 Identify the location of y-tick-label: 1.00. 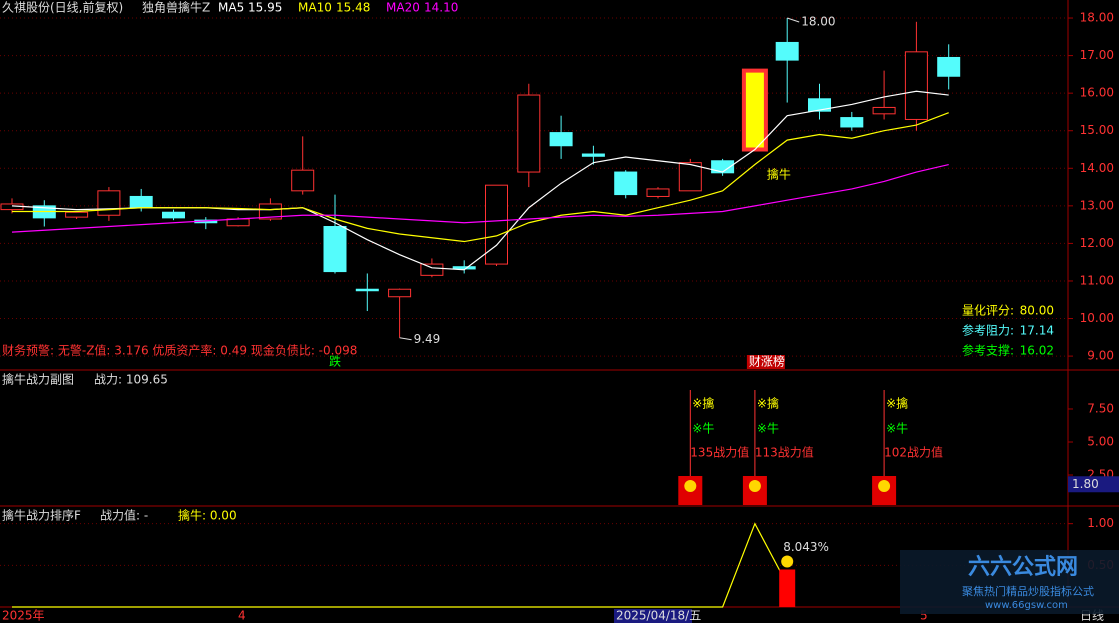
(1100, 523).